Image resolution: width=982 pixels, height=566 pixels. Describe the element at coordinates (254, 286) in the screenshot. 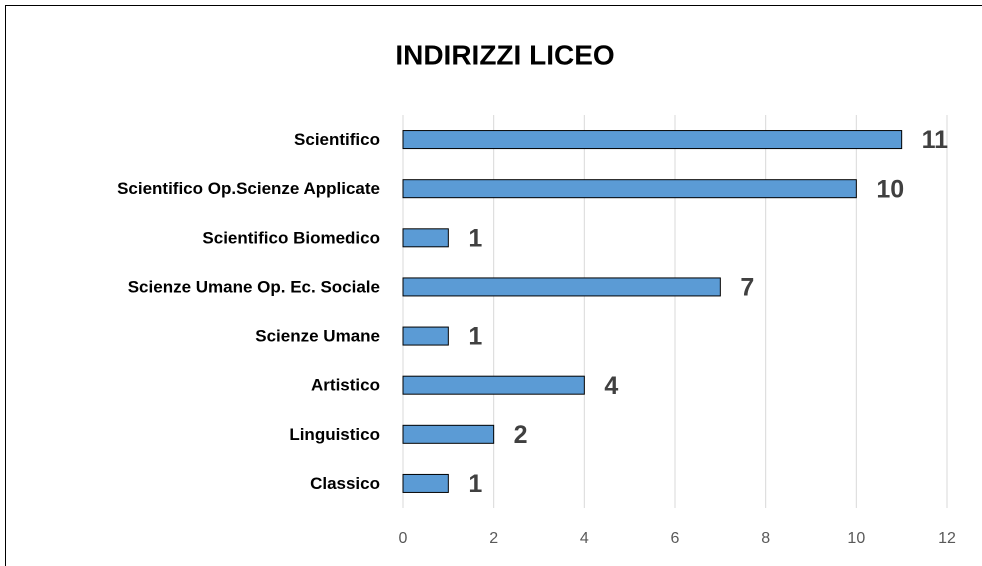

I see `y-tick-label: Scienze Umane Op. Ec. Sociale` at that location.